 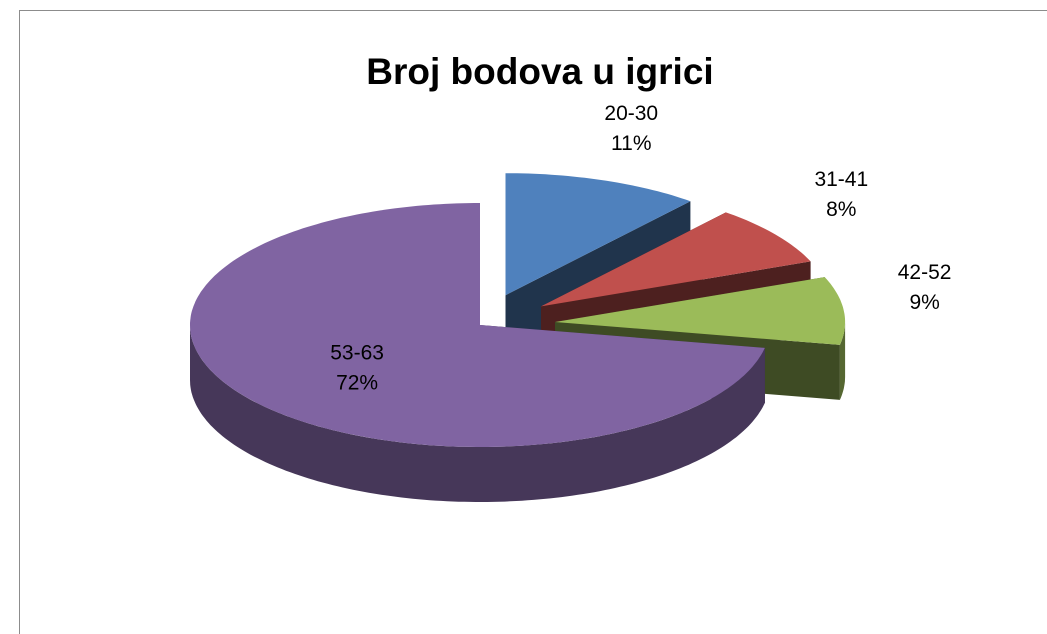 I want to click on data-label-value: 8%, so click(x=841, y=209).